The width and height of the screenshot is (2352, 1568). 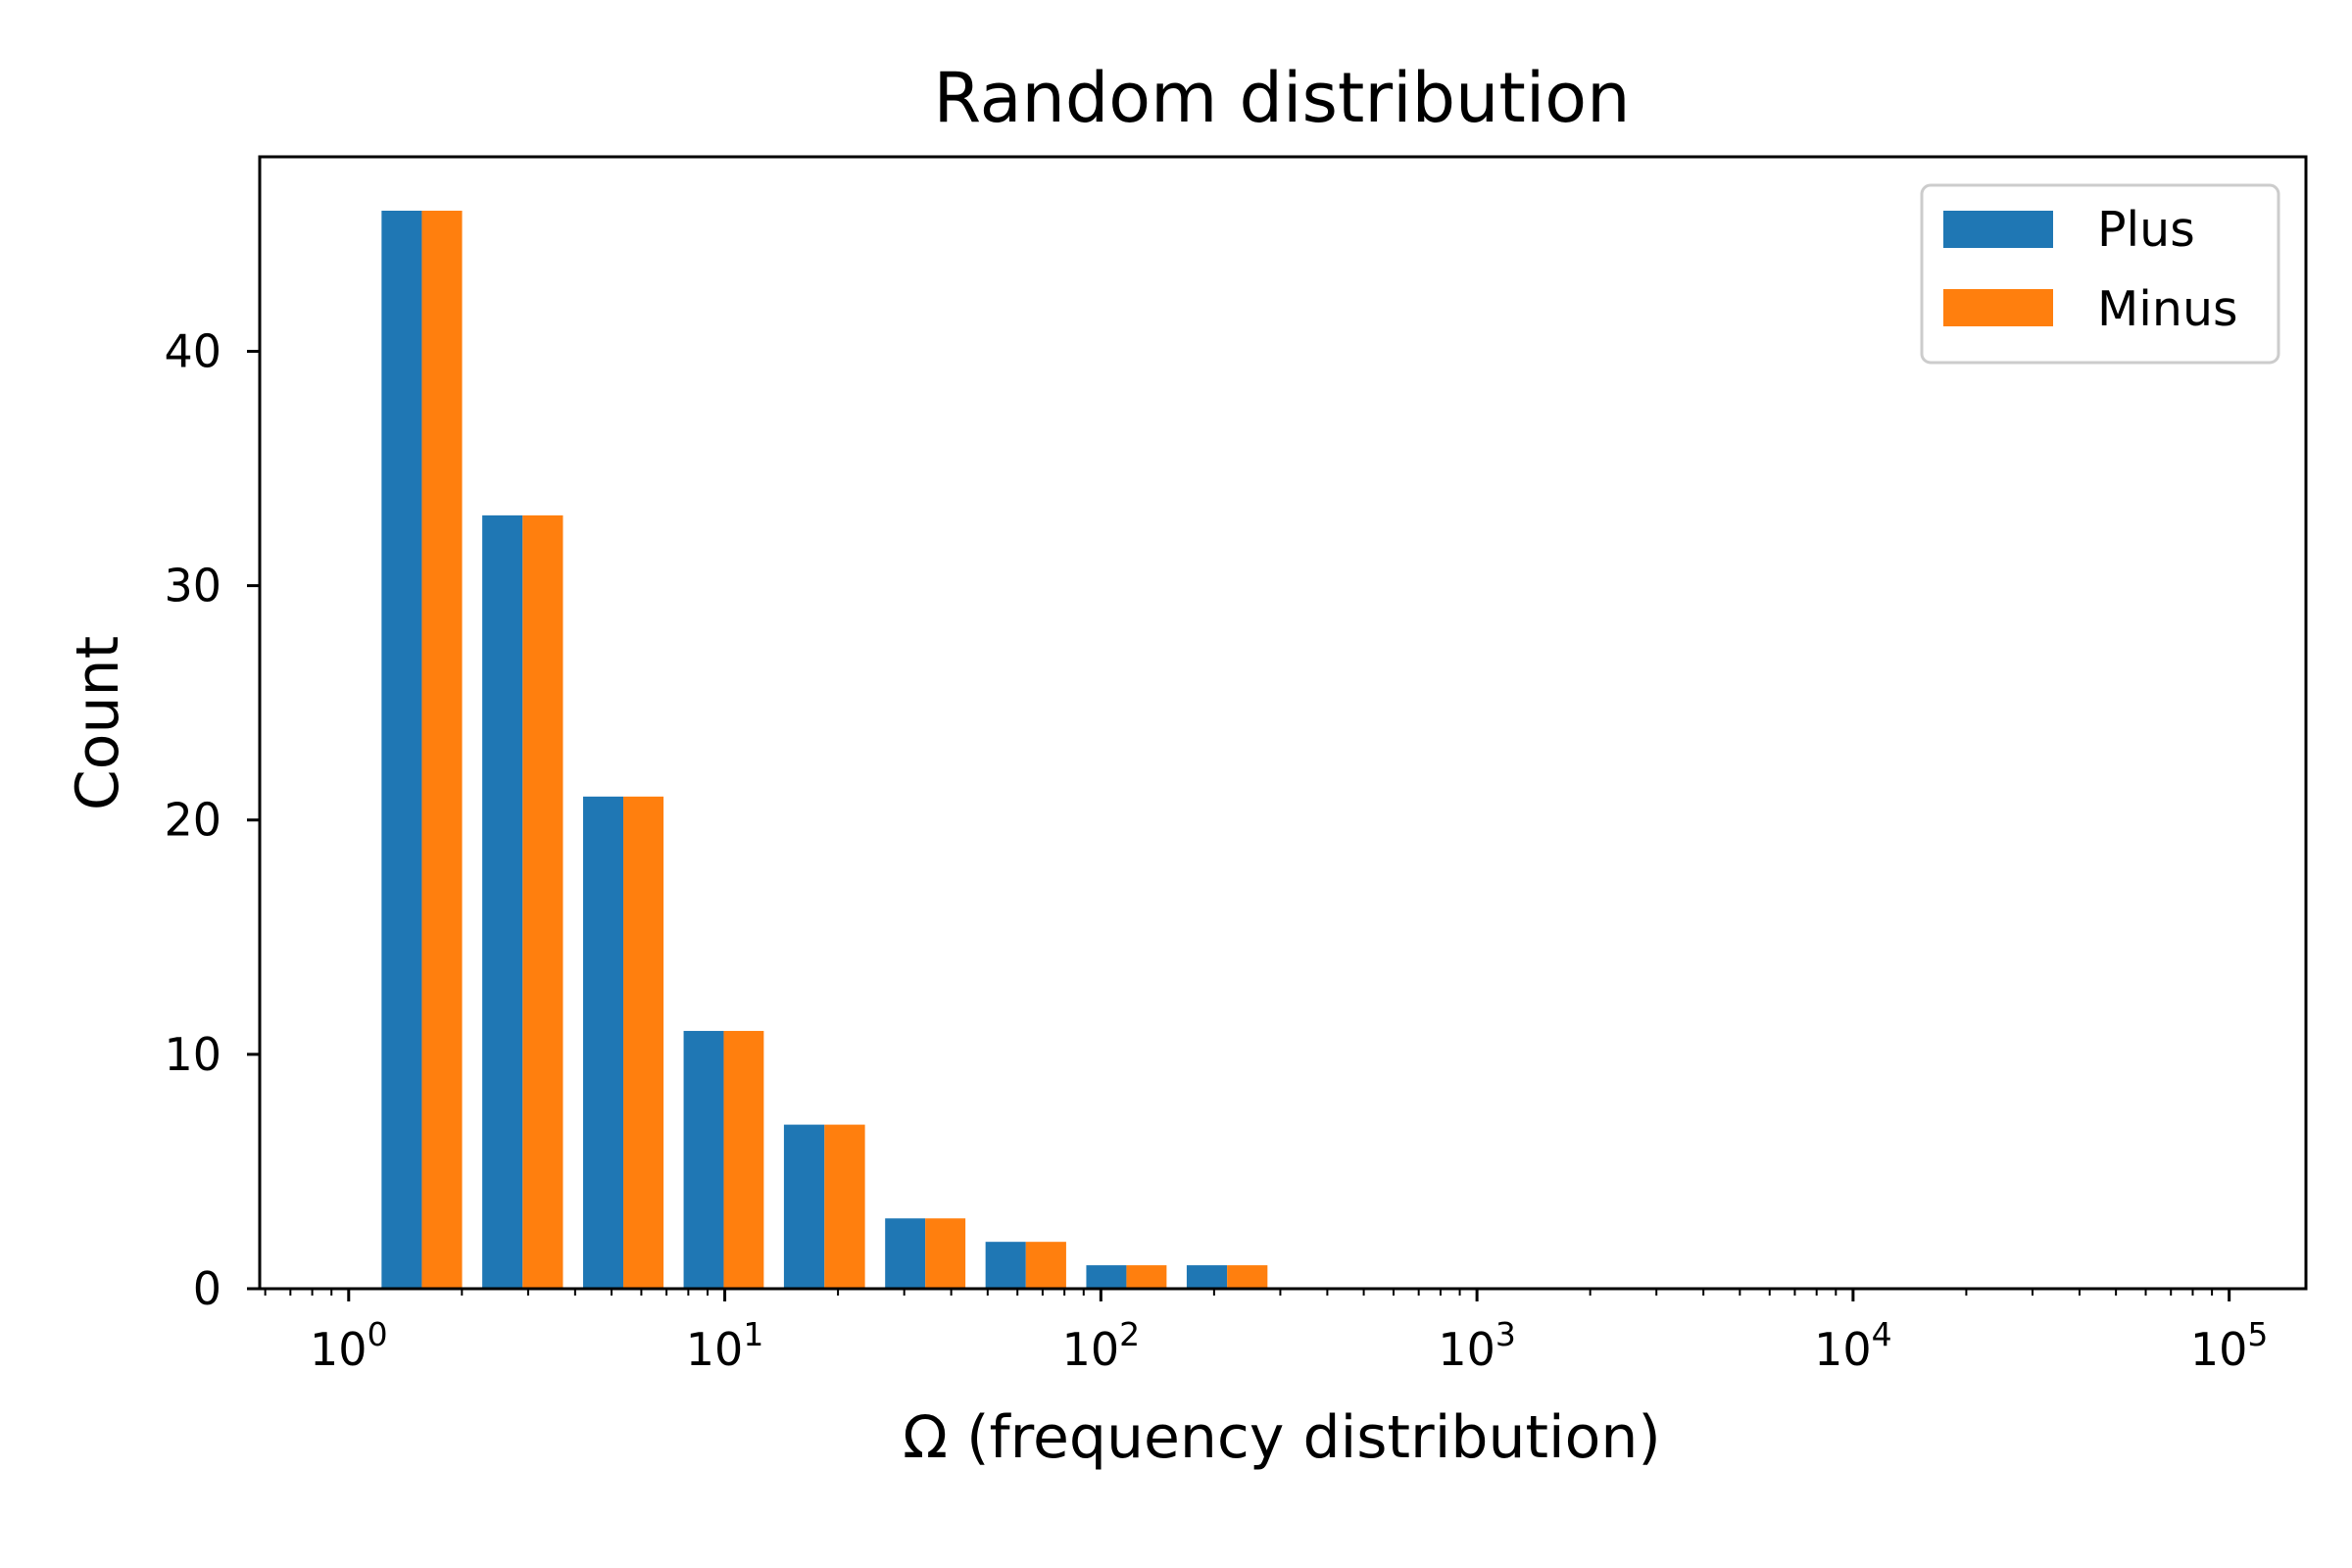 I want to click on y-tick-label: 10, so click(x=192, y=1054).